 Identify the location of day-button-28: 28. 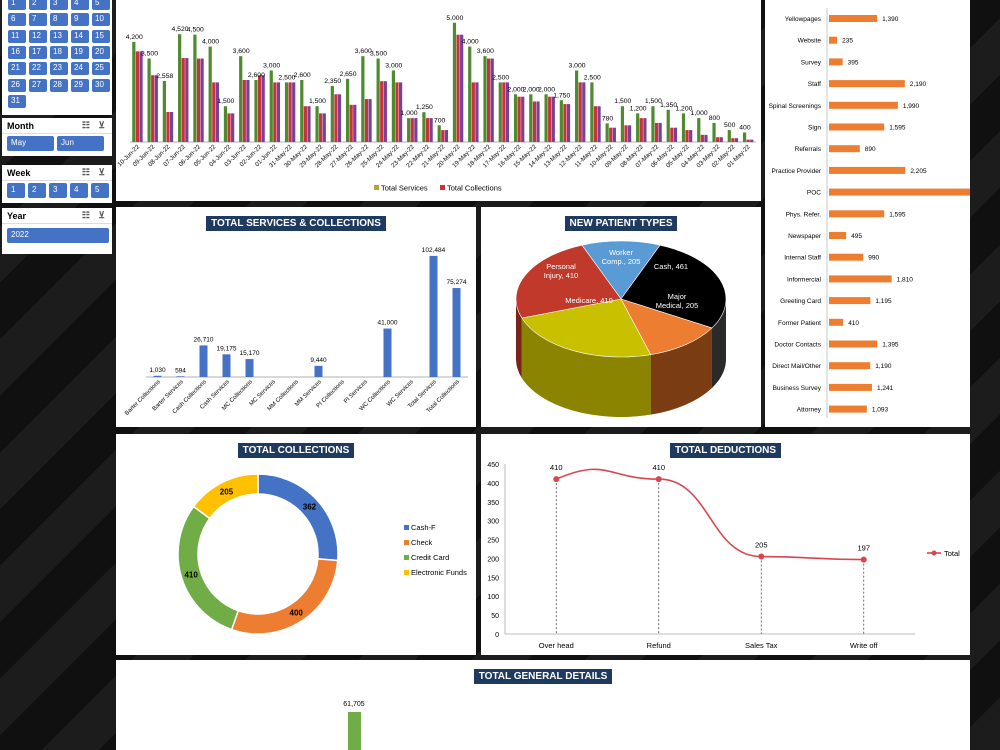
(59, 85).